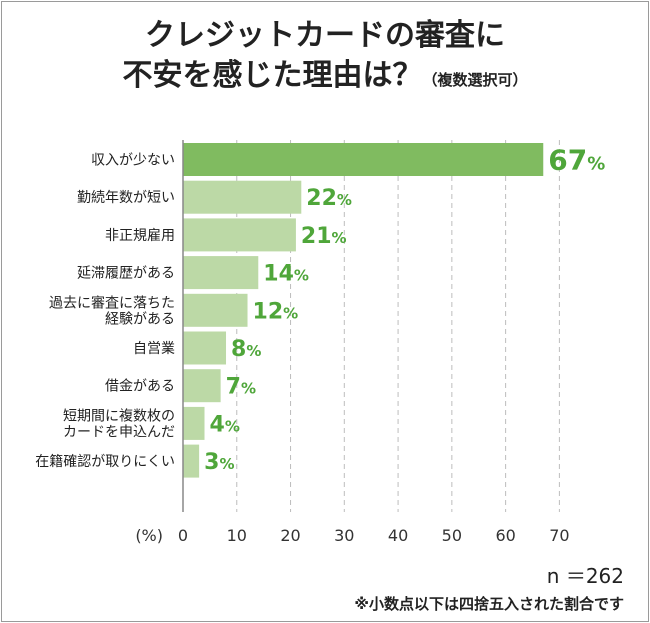 This screenshot has width=650, height=623. I want to click on value-label-6: 8%, so click(246, 349).